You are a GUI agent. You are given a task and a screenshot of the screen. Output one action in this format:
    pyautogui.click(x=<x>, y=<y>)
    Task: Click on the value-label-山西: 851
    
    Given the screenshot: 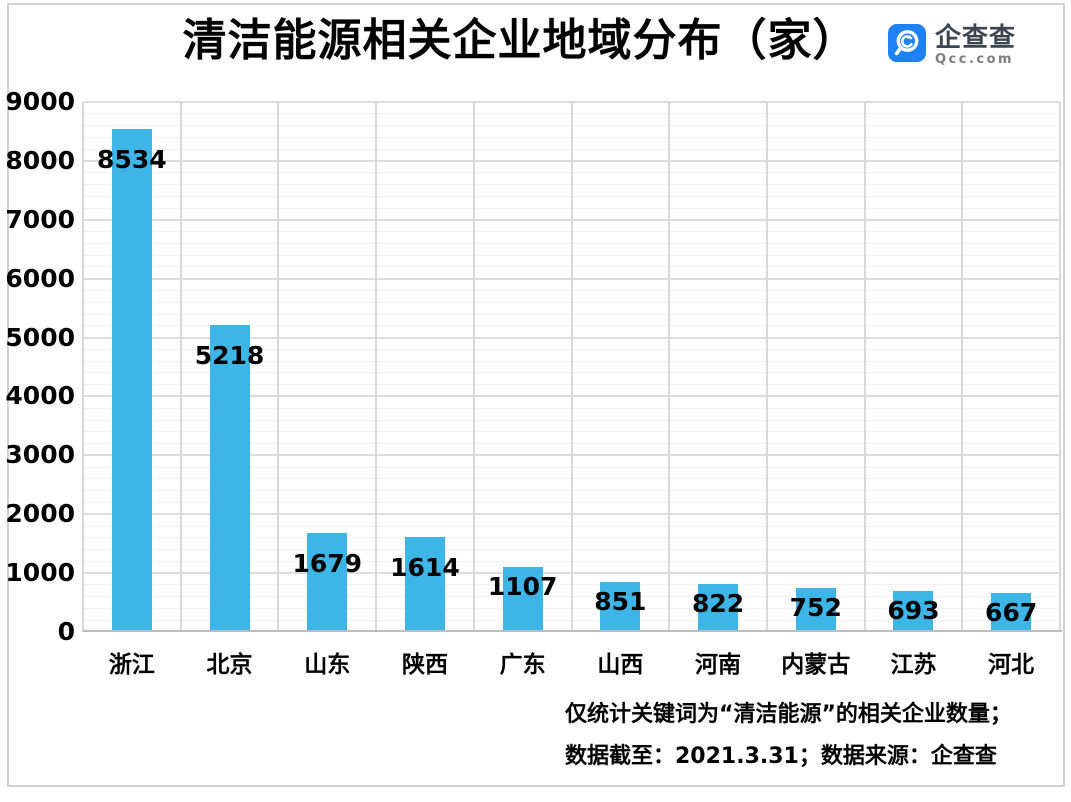 What is the action you would take?
    pyautogui.click(x=620, y=601)
    